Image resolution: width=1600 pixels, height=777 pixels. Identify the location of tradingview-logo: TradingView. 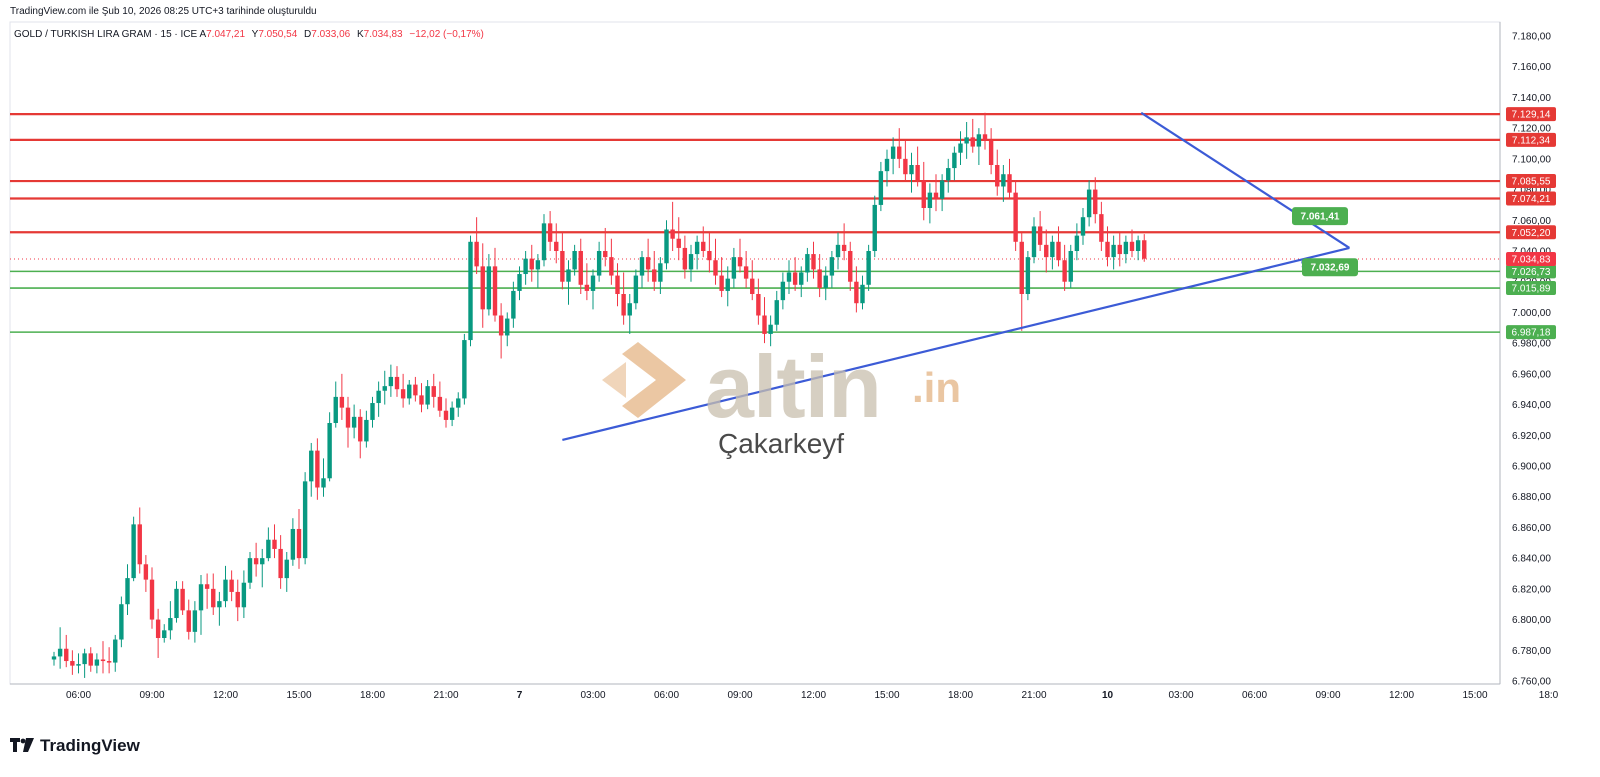
(75, 746).